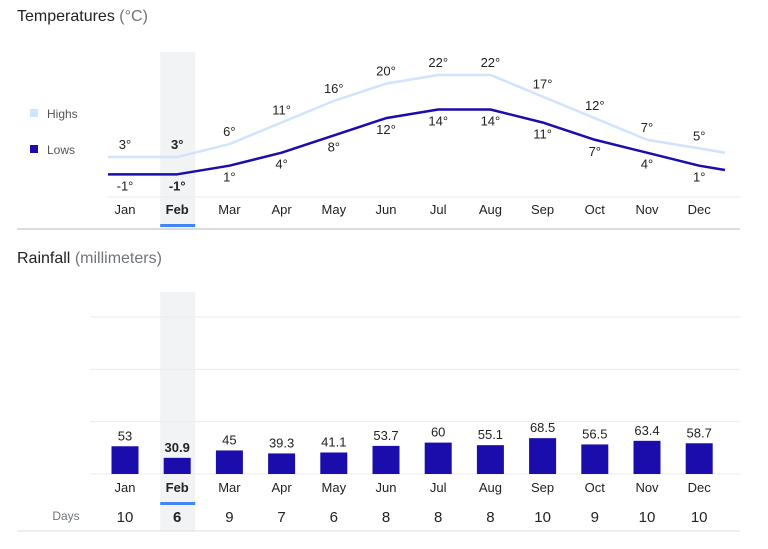 This screenshot has height=549, width=768. I want to click on rainfall-month-label: Feb, so click(177, 487).